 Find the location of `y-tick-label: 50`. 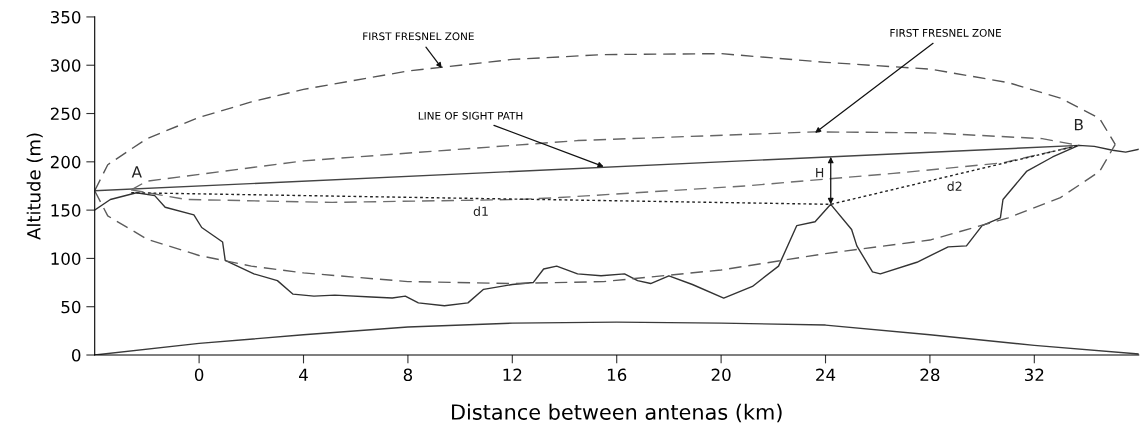

y-tick-label: 50 is located at coordinates (71, 307).